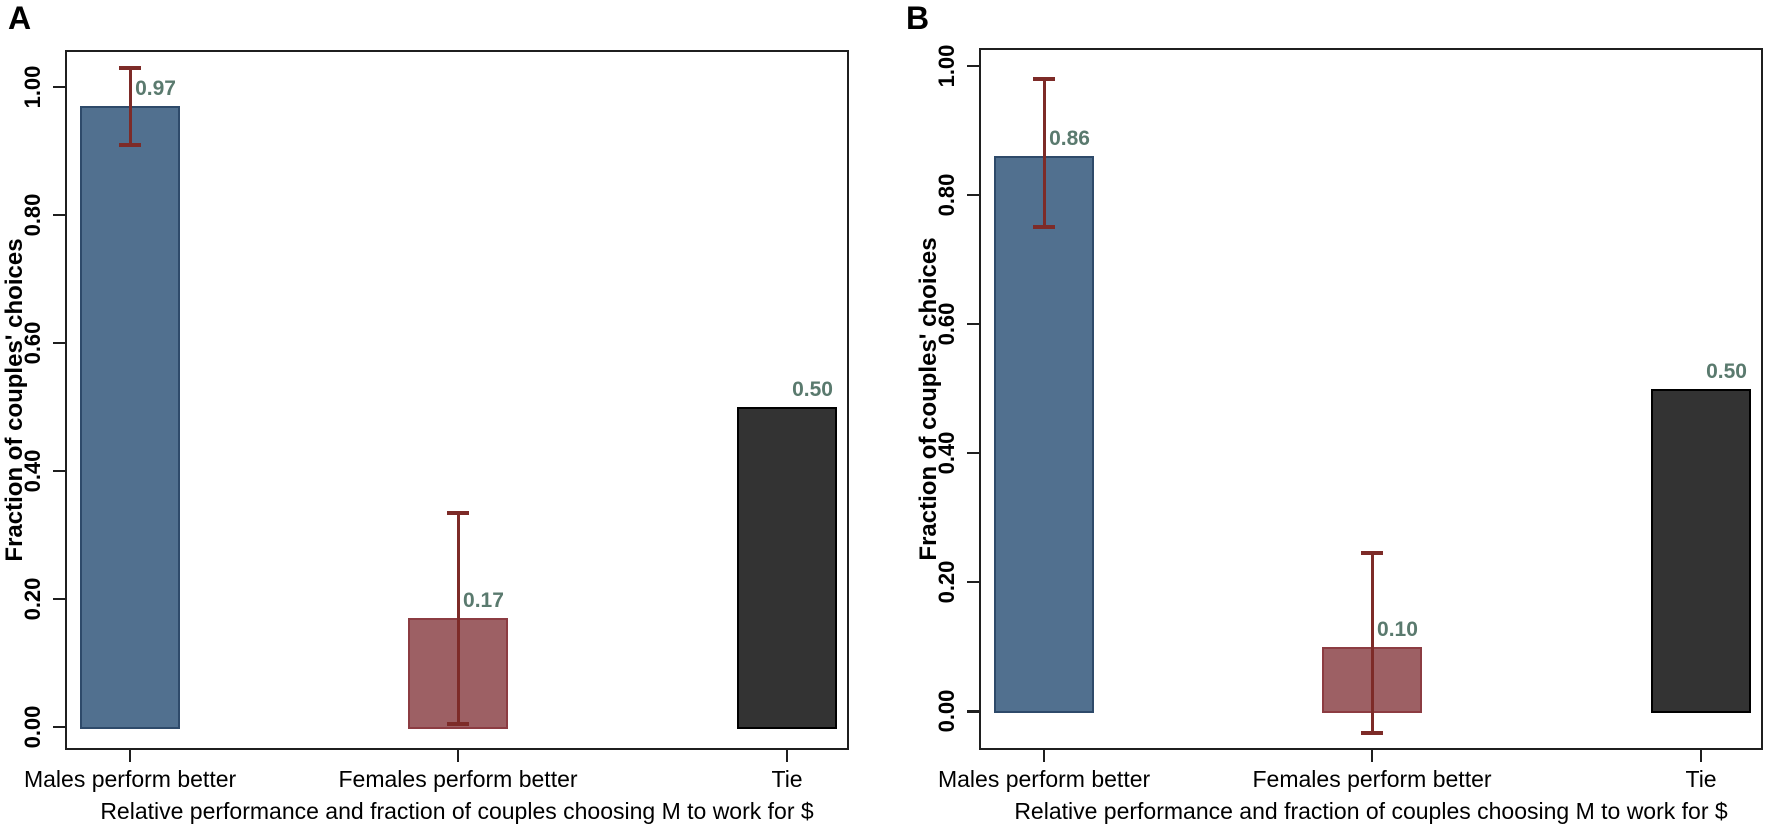 The height and width of the screenshot is (838, 1772). Describe the element at coordinates (1397, 629) in the screenshot. I see `bar-value-label: 0.10` at that location.